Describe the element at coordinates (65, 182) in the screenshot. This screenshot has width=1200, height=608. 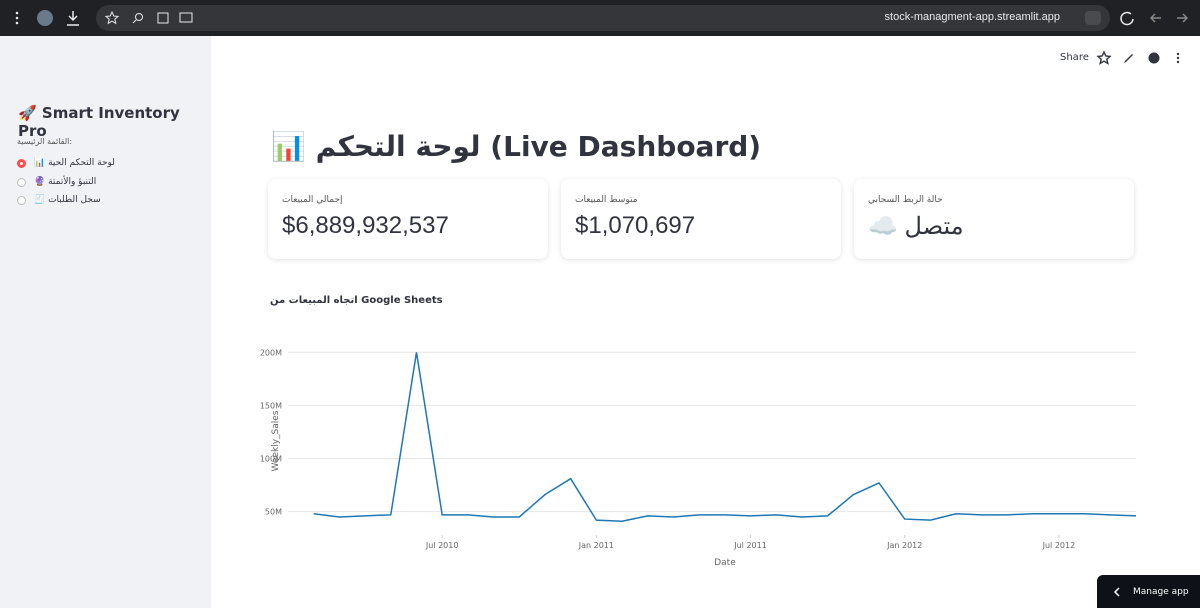
I see `option-label: 🔮 التنبؤ والأتمتة` at that location.